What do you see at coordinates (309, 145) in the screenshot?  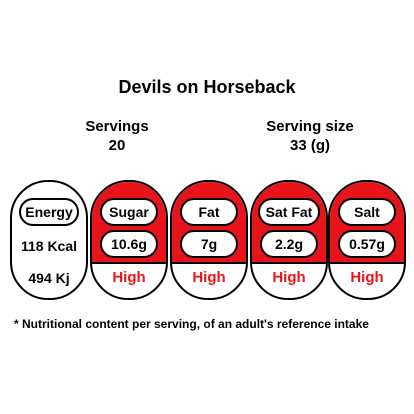 I see `serving-size-value: 33 (g)` at bounding box center [309, 145].